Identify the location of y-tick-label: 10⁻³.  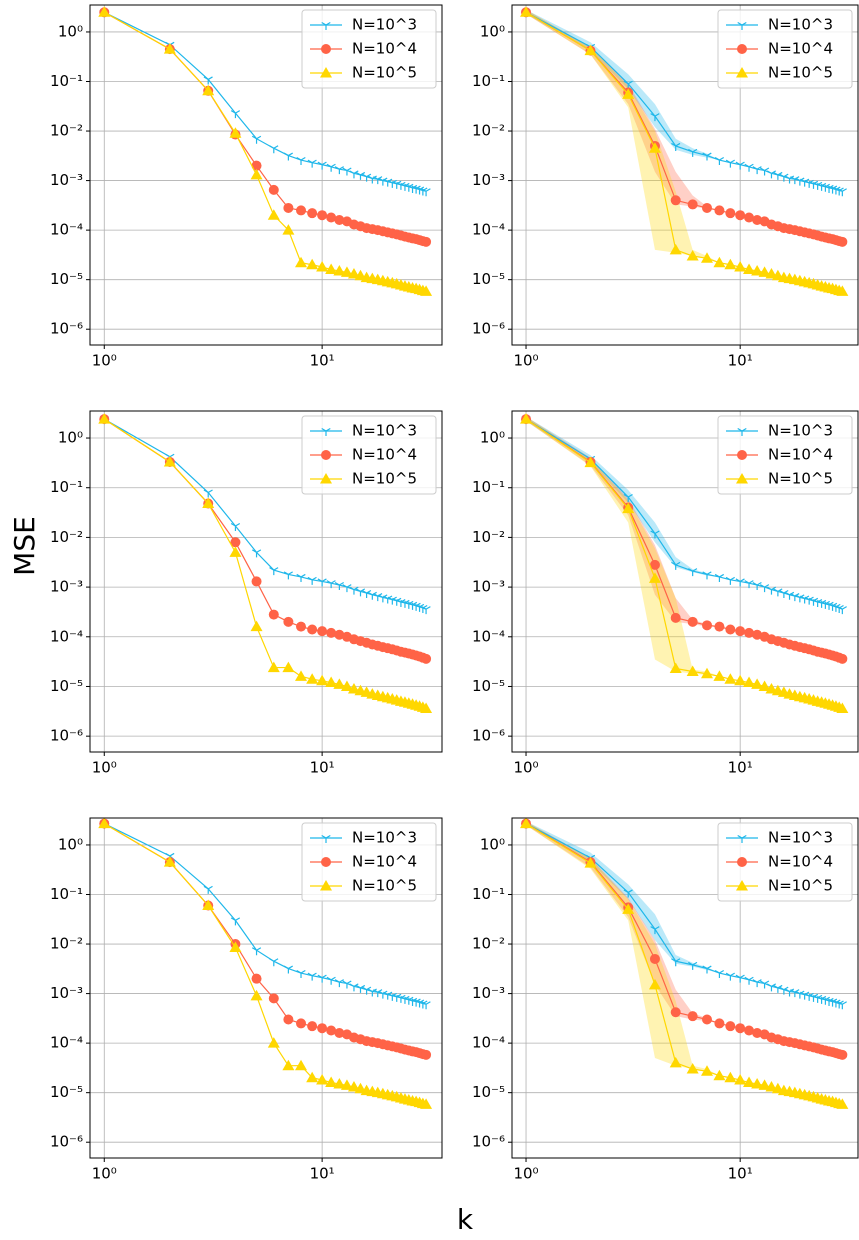
(66, 587).